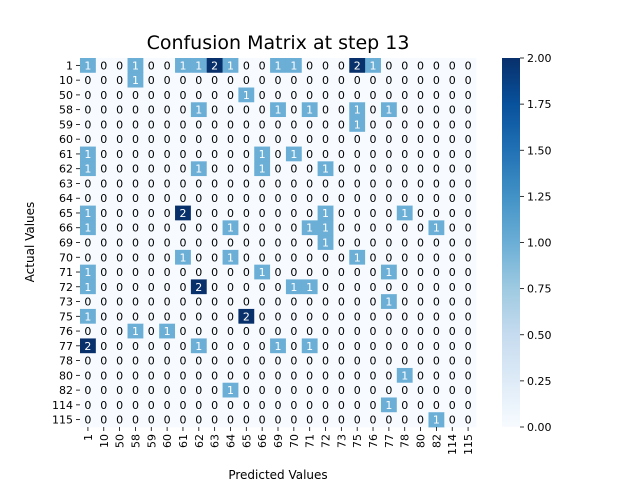 The height and width of the screenshot is (480, 640). Describe the element at coordinates (66, 110) in the screenshot. I see `y-tick-label: 58` at that location.